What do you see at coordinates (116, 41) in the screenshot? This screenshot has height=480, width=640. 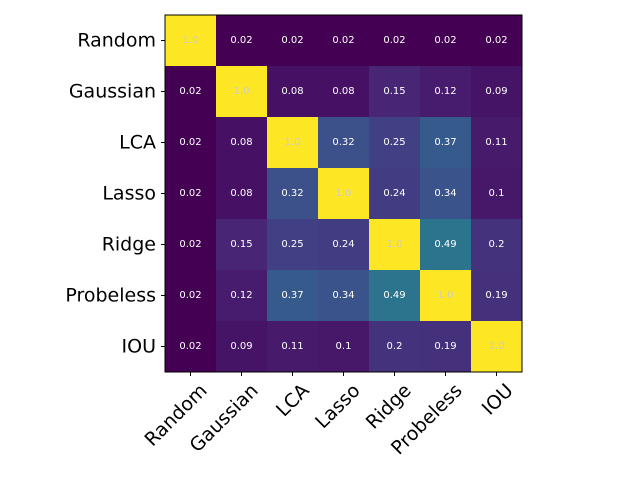 I see `y-tick-label: Random` at bounding box center [116, 41].